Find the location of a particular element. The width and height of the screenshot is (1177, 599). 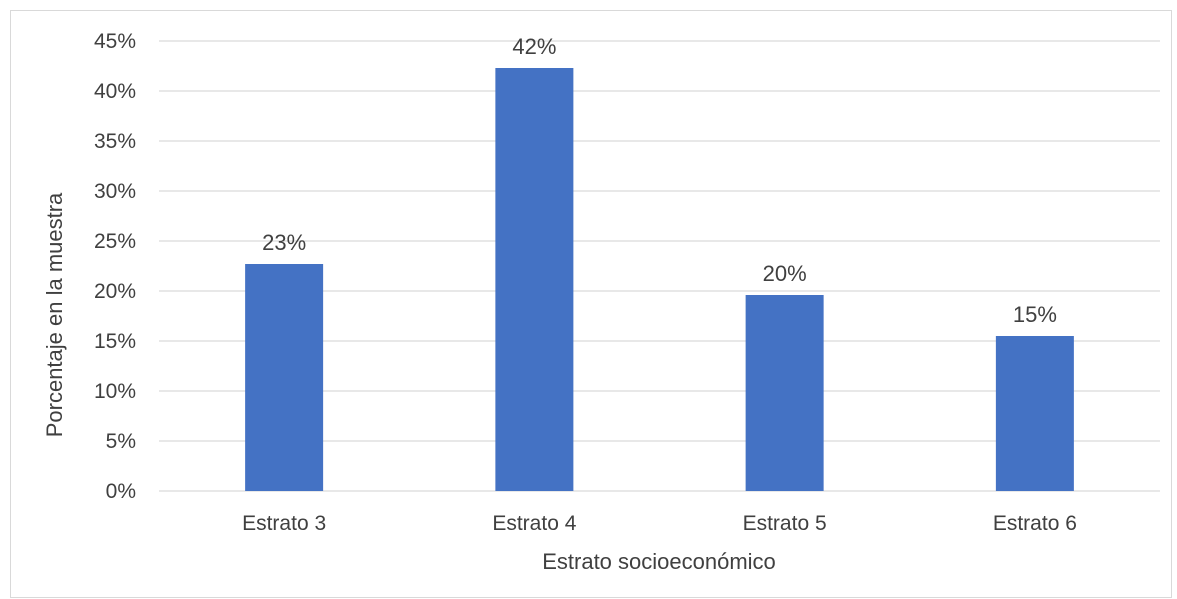

y-tick-label: 0% is located at coordinates (121, 491).